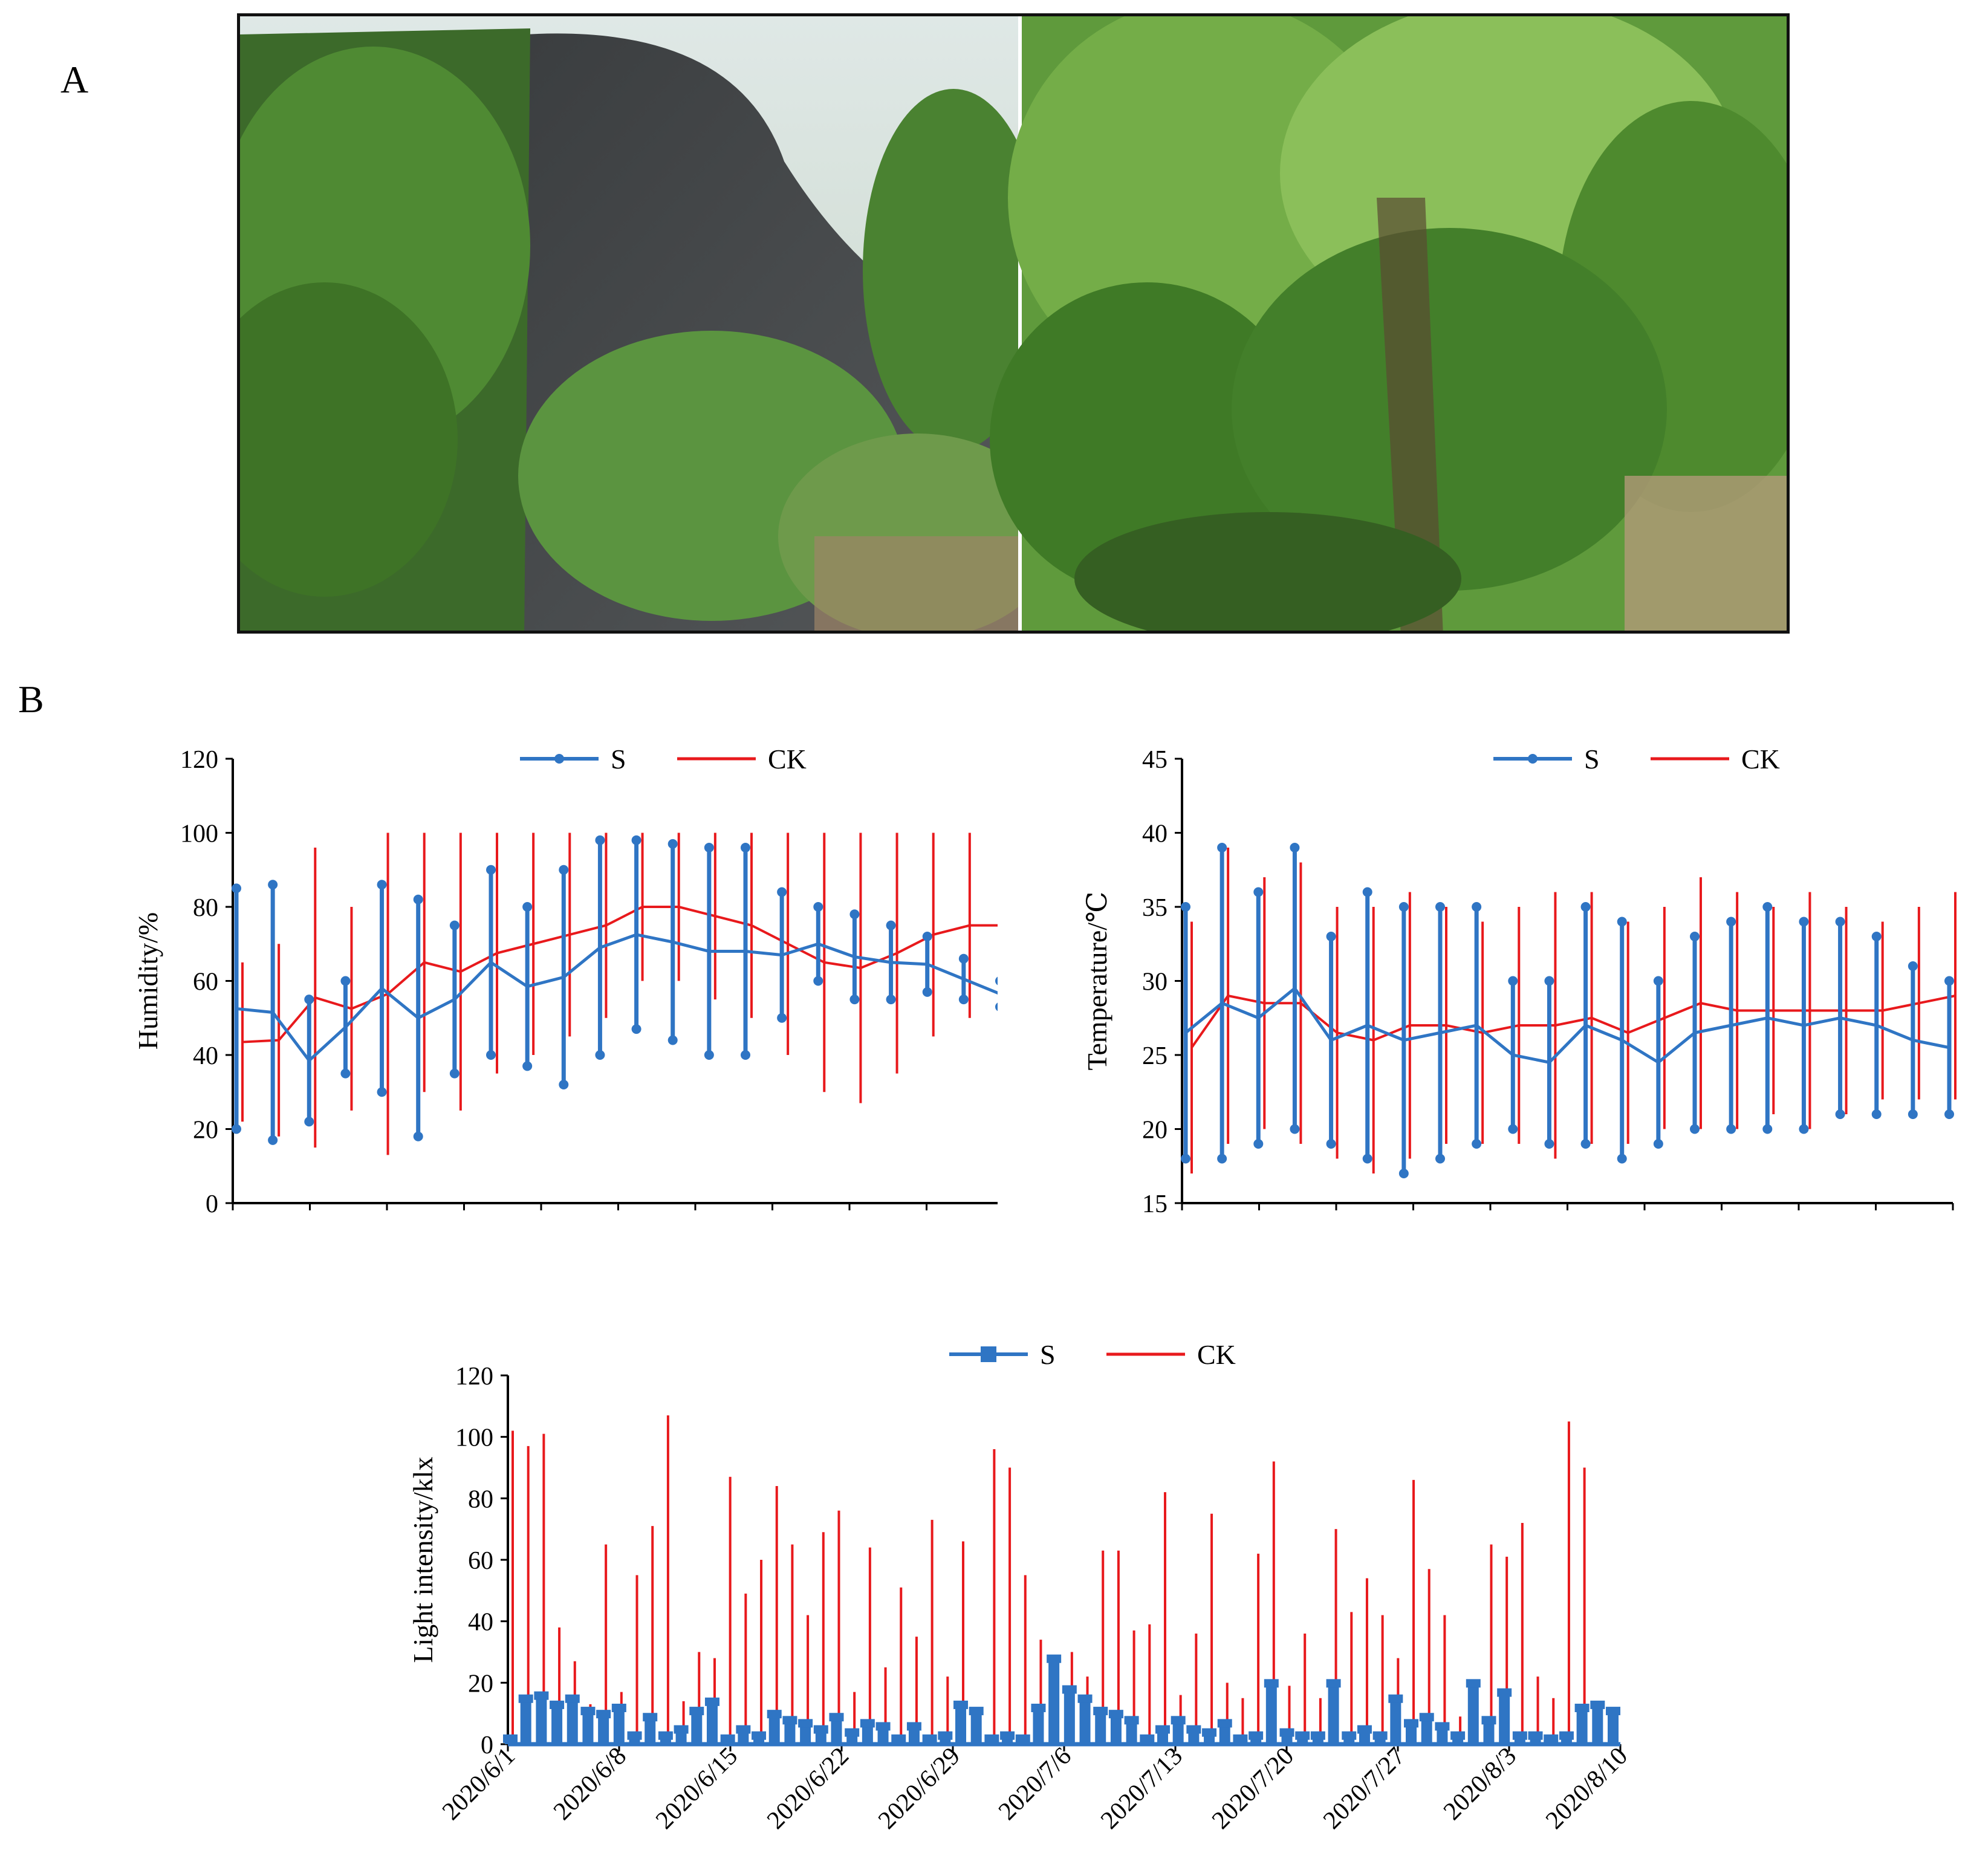 This screenshot has height=1876, width=1968. Describe the element at coordinates (1154, 982) in the screenshot. I see `y-tick-label: 30` at that location.